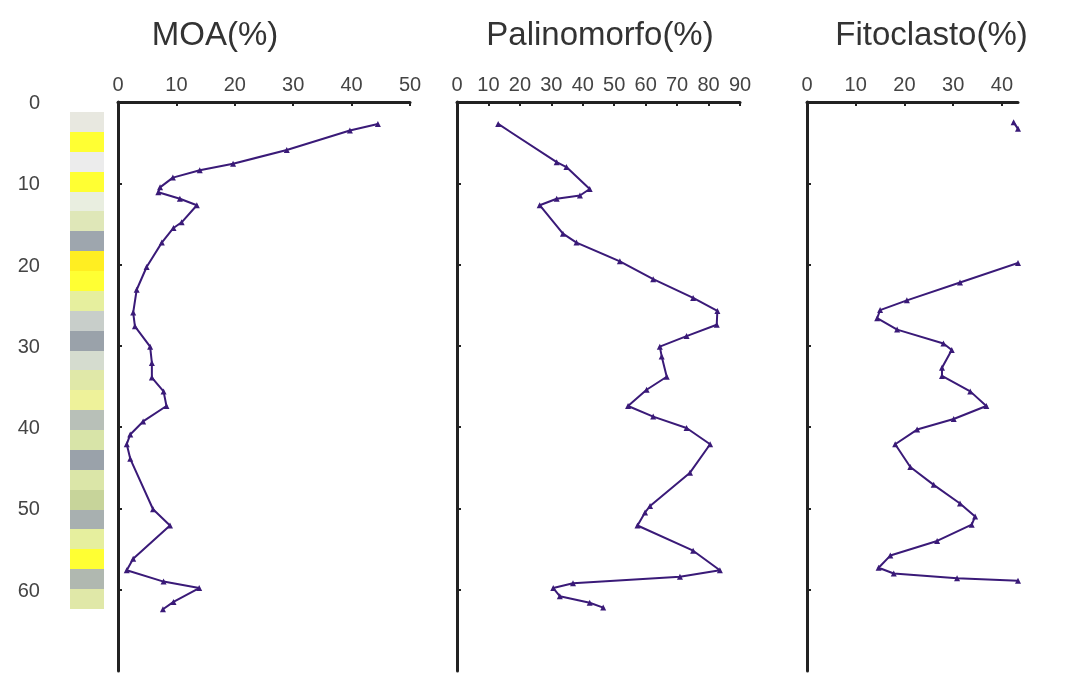 This screenshot has width=1083, height=674. What do you see at coordinates (600, 33) in the screenshot?
I see `chart-title: Palinomorfo(%)` at bounding box center [600, 33].